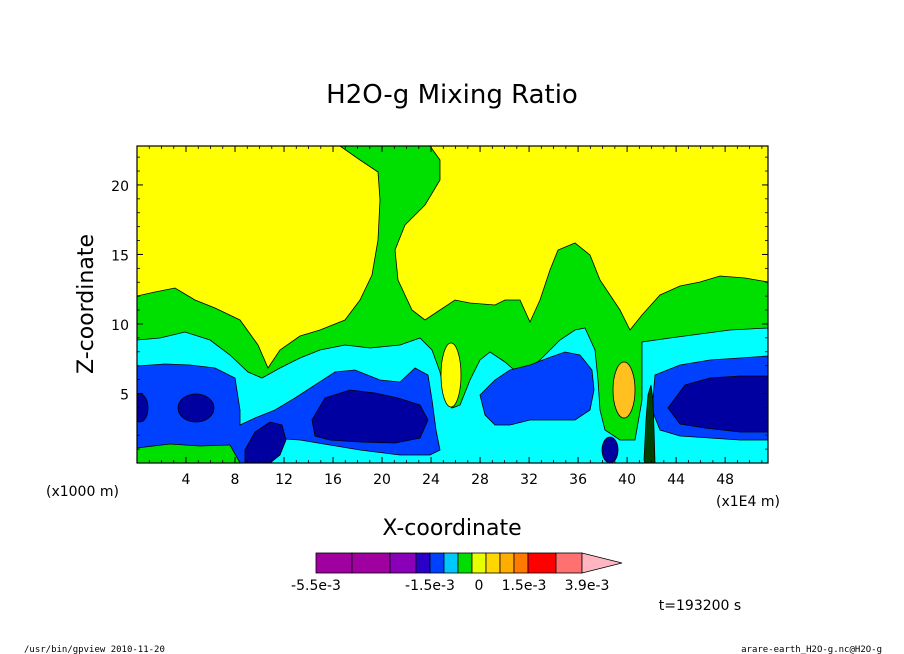 The height and width of the screenshot is (654, 904). I want to click on x-tick-label: 16, so click(333, 480).